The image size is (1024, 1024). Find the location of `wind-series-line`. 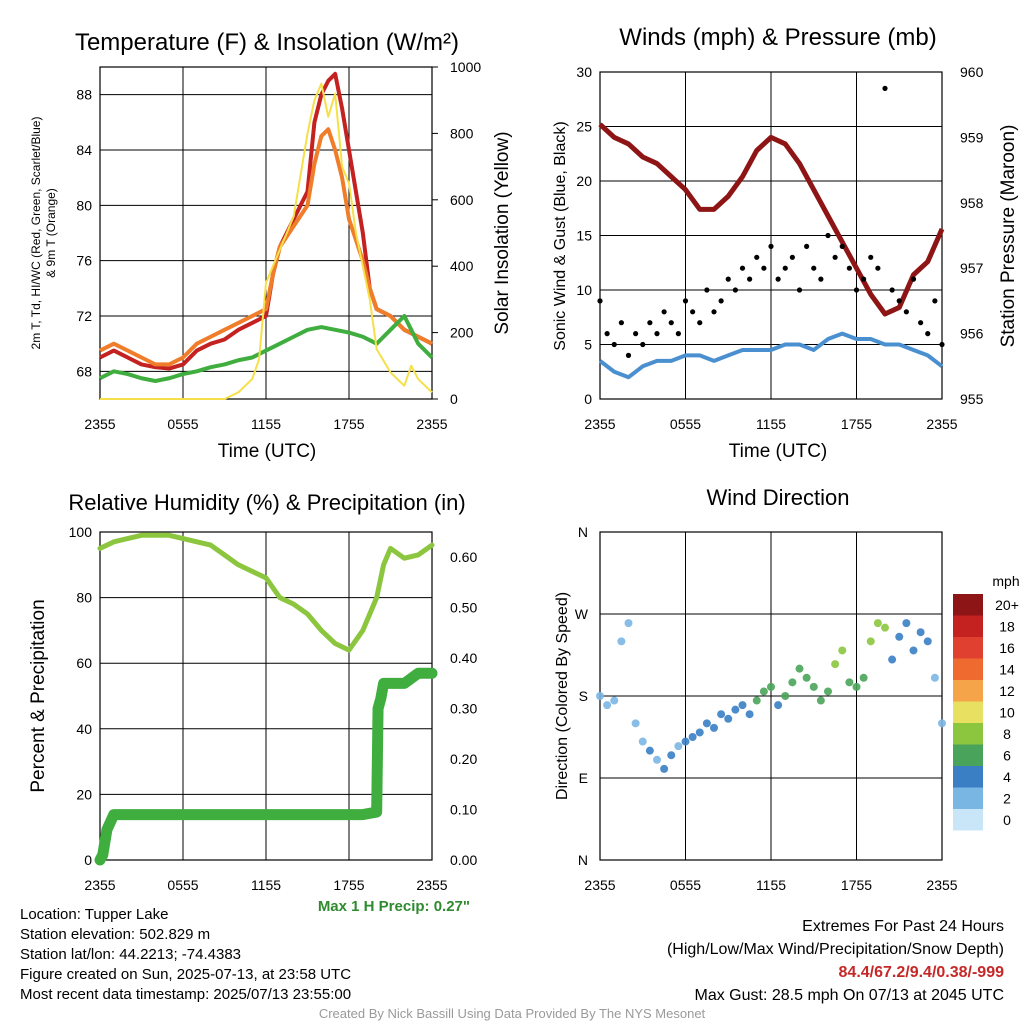

wind-series-line is located at coordinates (771, 355).